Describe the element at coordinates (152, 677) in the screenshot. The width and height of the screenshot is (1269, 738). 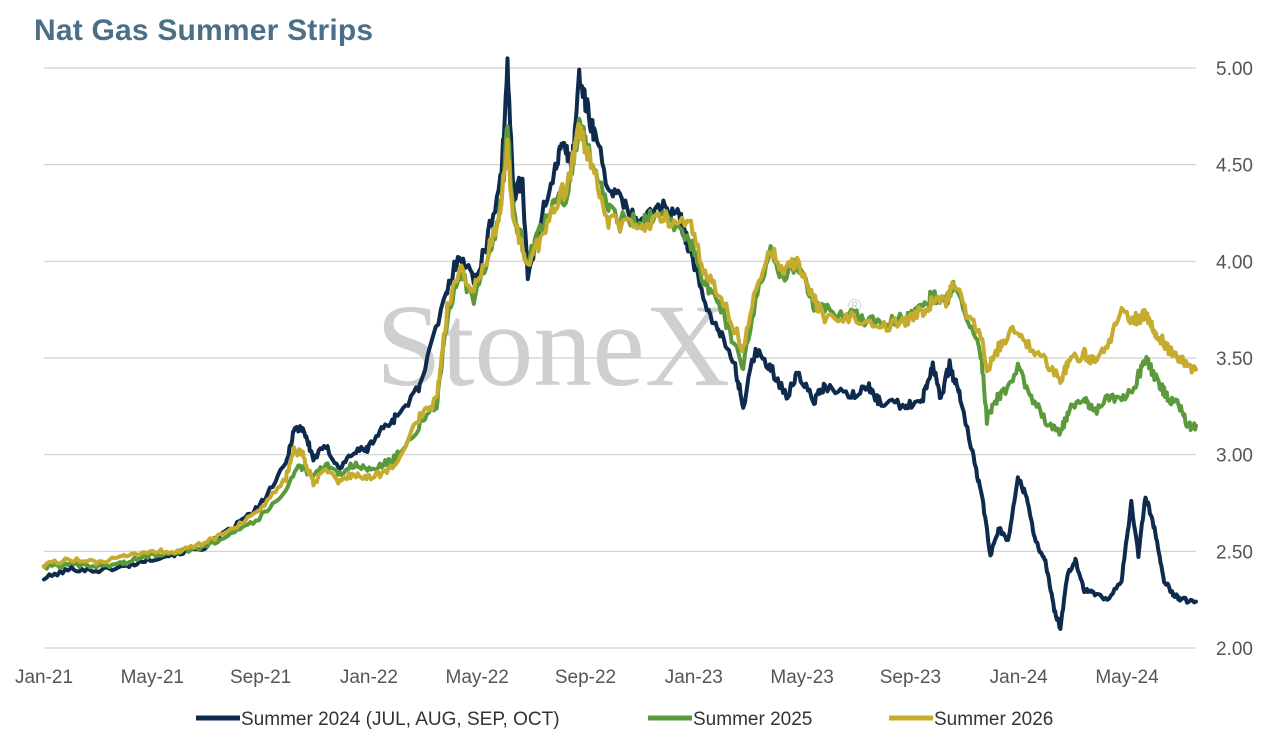
I see `x-tick-label: May-21` at that location.